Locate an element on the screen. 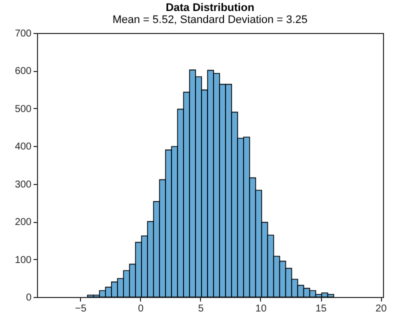 The width and height of the screenshot is (406, 321). y-tick-label: 500 is located at coordinates (23, 109).